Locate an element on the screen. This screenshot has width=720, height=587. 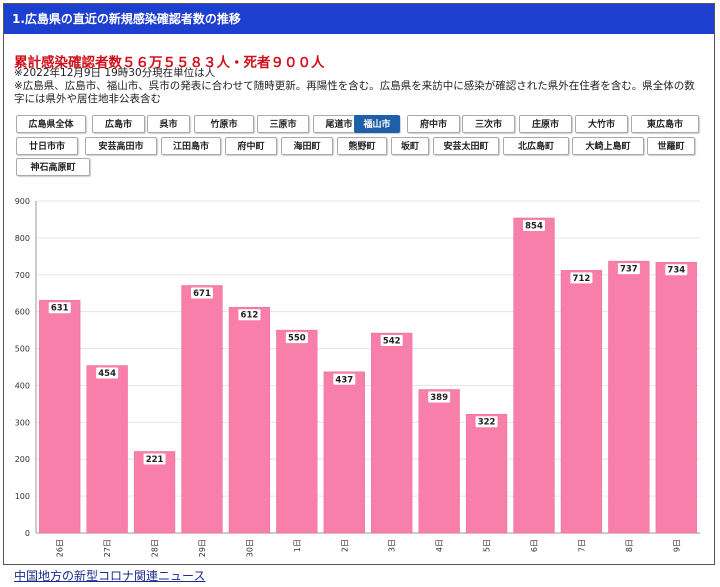
region-button-12: 東広島市 is located at coordinates (665, 124).